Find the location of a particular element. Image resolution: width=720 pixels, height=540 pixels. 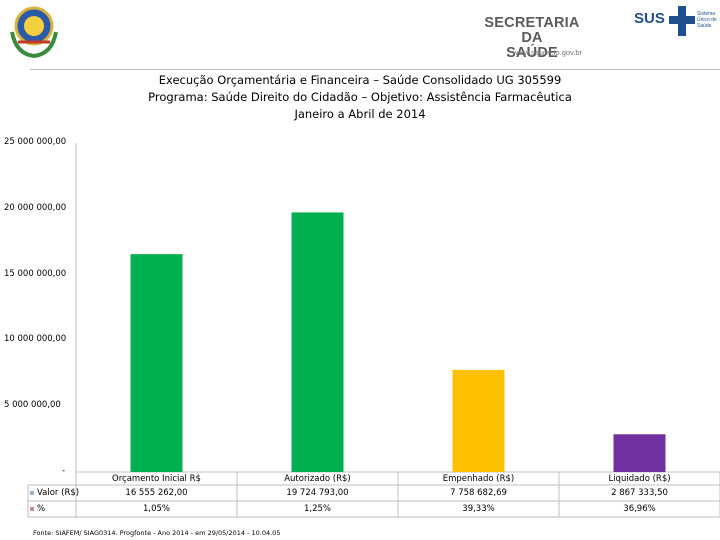

category-label: Liquidado (R$) is located at coordinates (639, 479).